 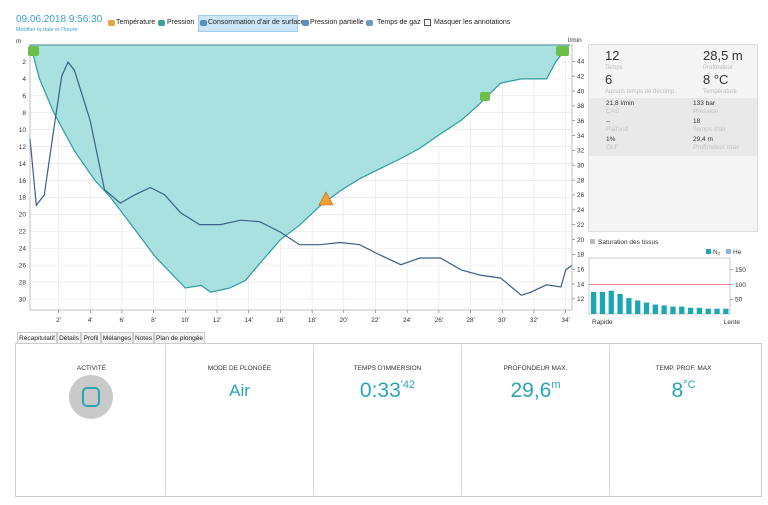 I want to click on y2-tick-label: 16, so click(x=581, y=269).